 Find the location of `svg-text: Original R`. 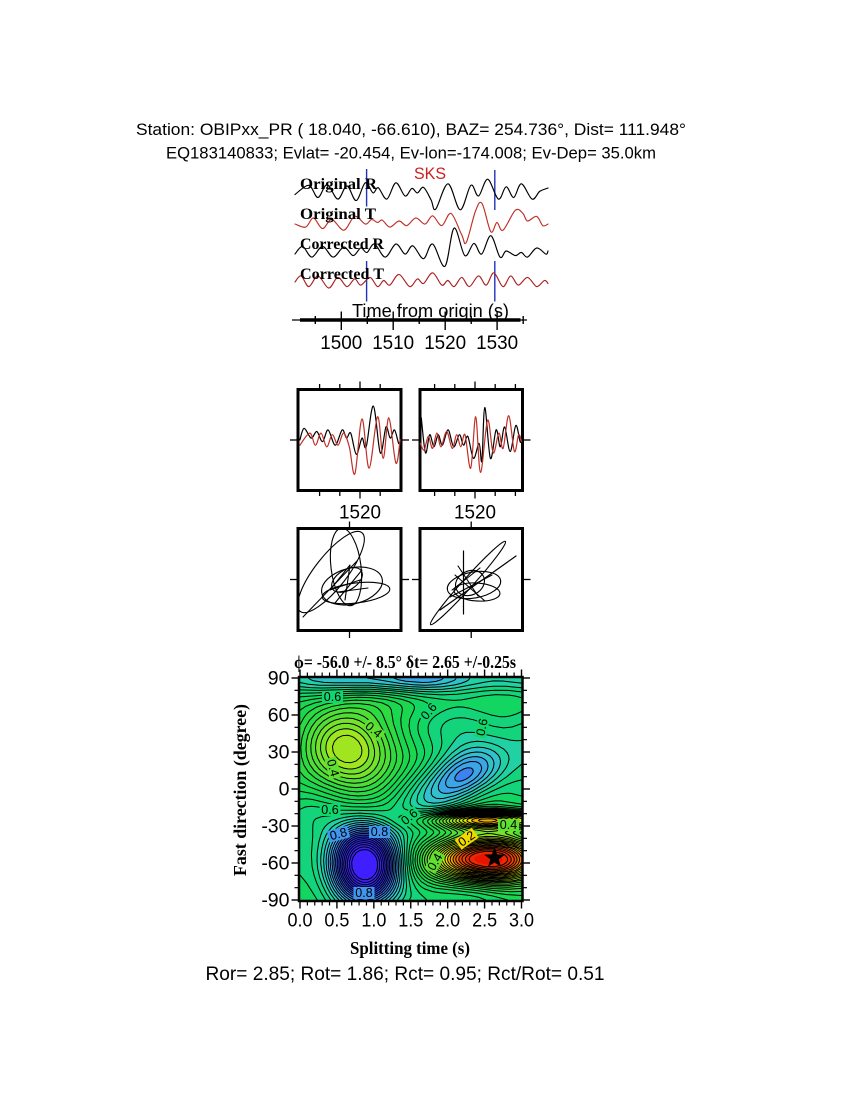

svg-text: Original R is located at coordinates (338, 184).